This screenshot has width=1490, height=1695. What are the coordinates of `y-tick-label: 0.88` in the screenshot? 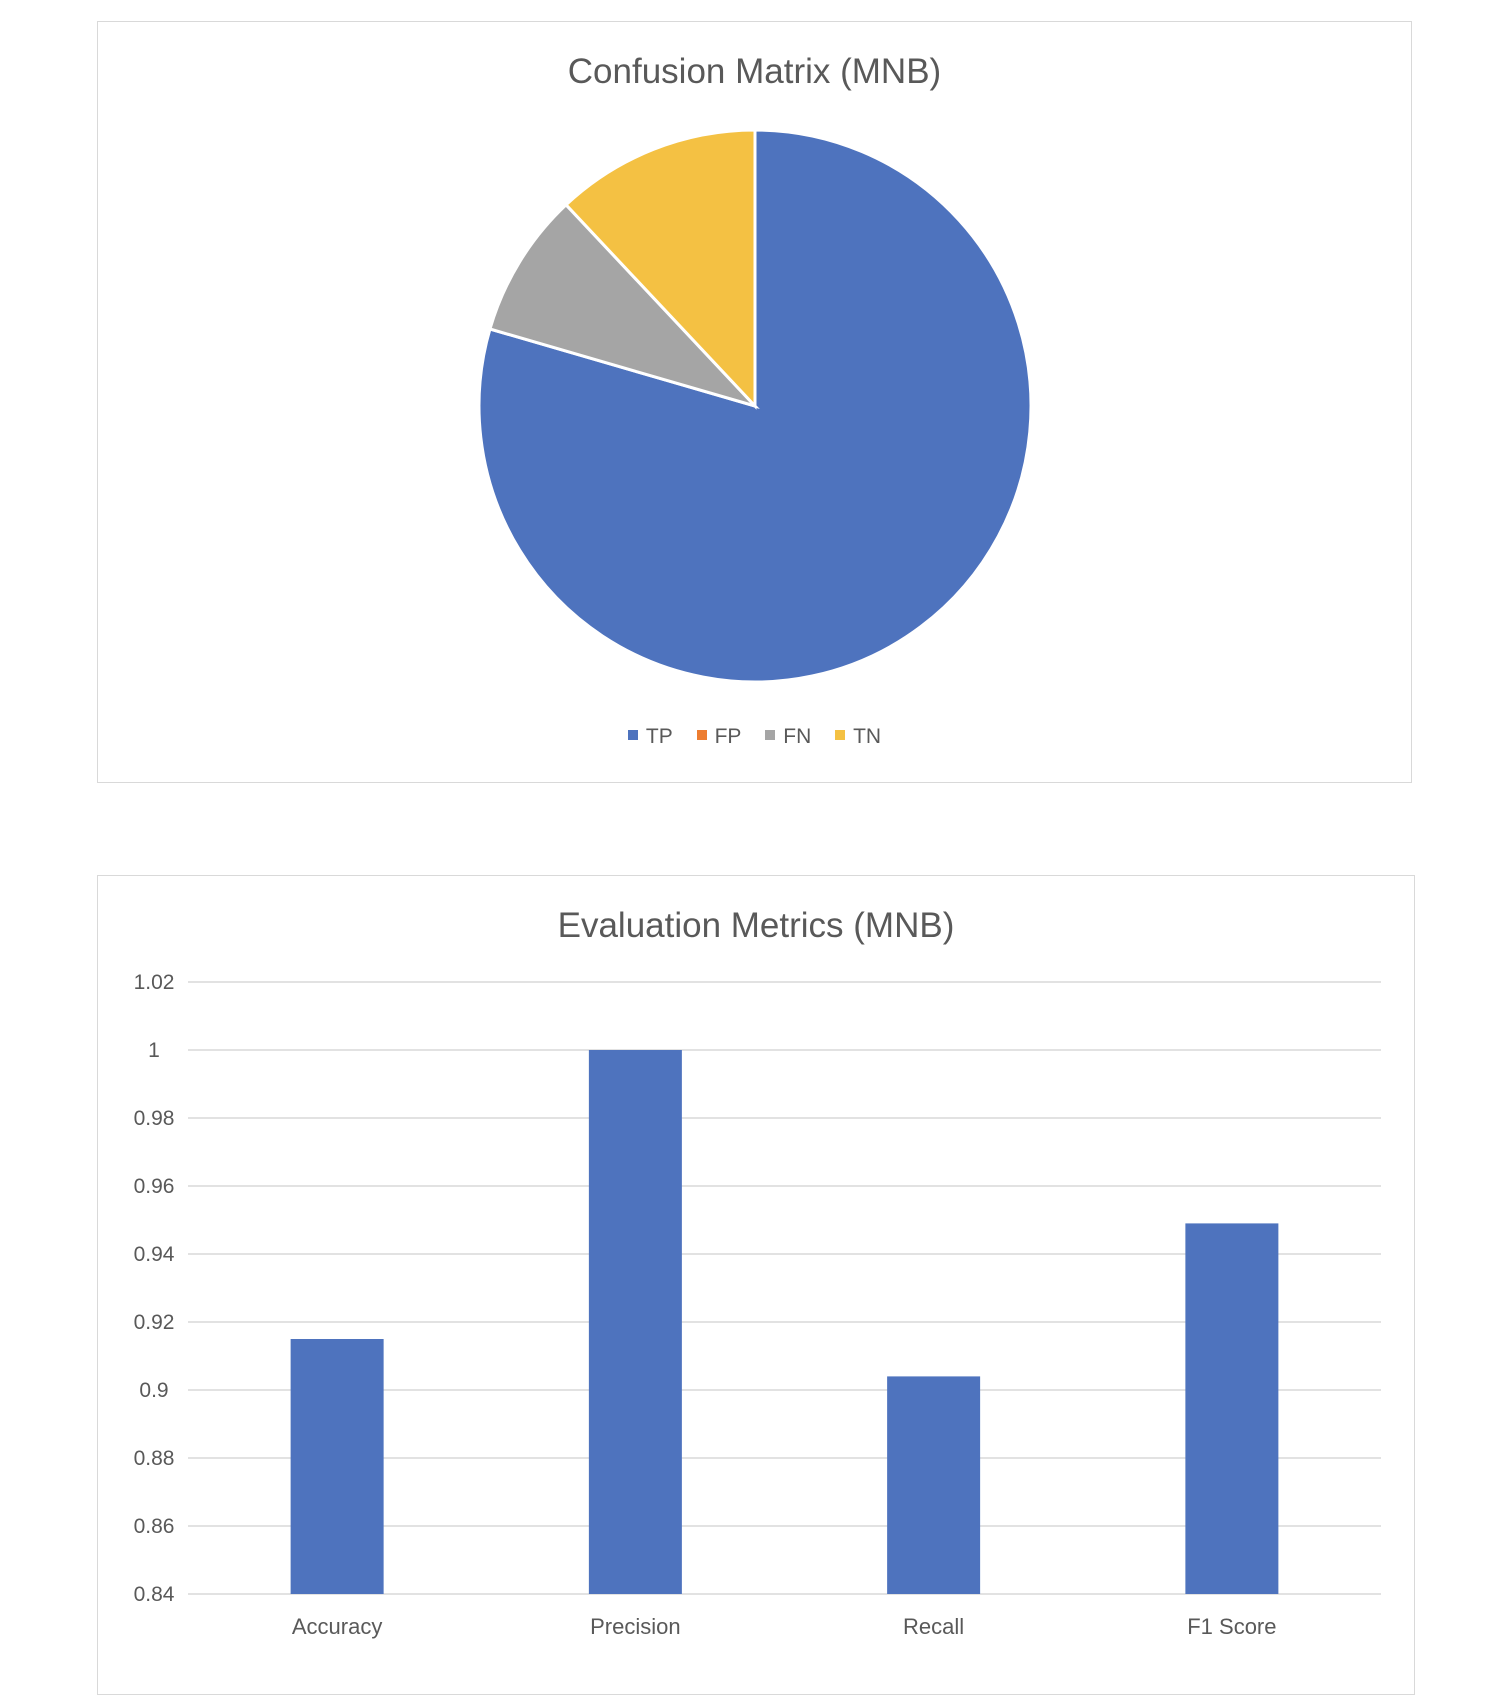 It's located at (154, 1458).